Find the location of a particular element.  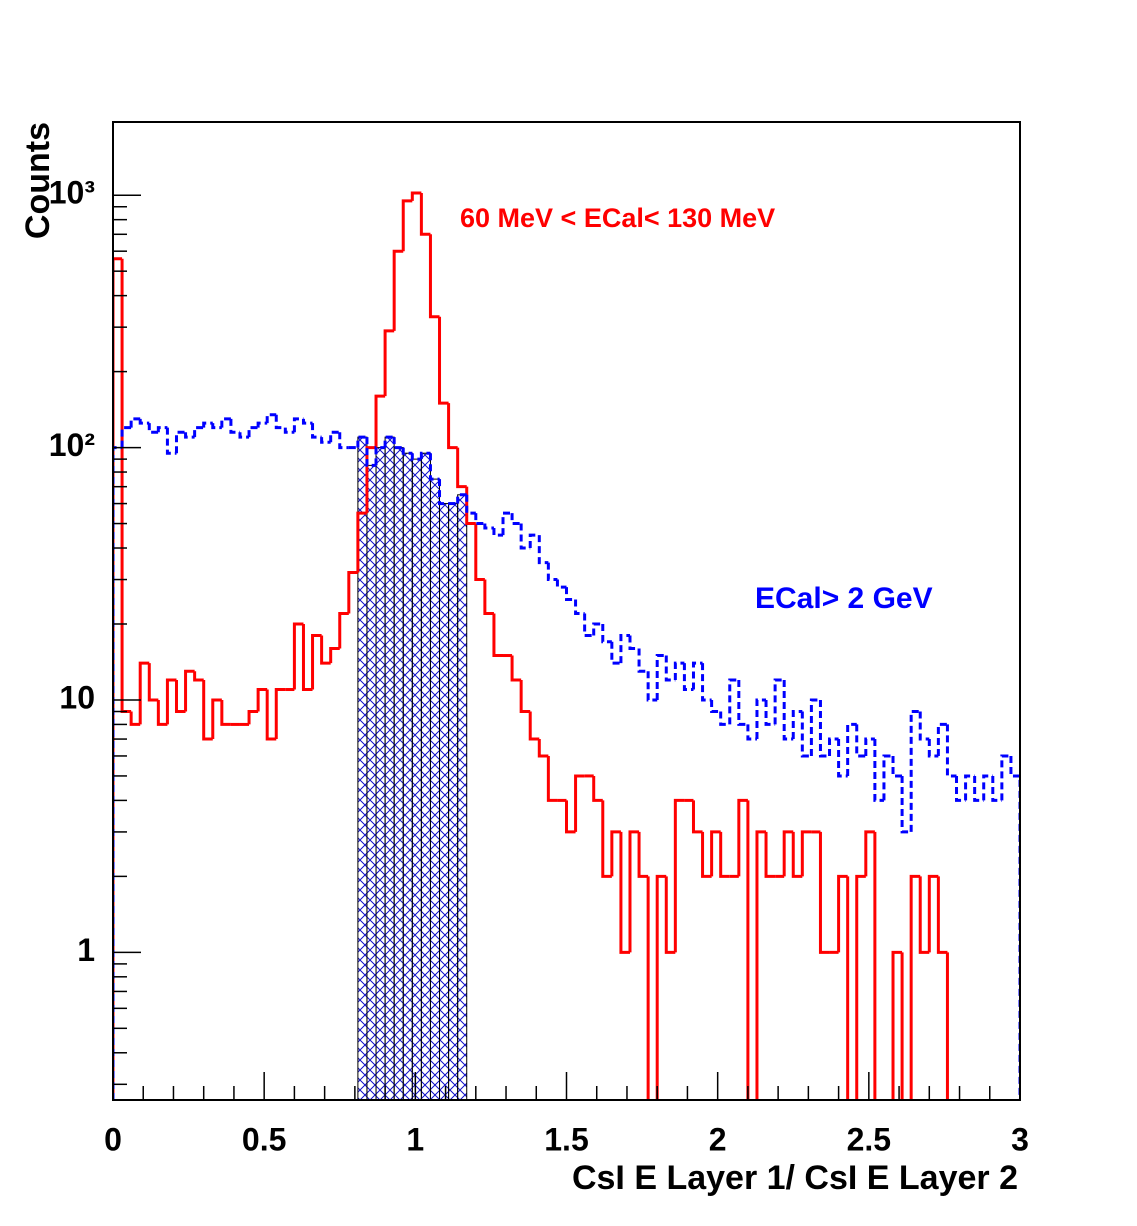

x-tick-label: 2 is located at coordinates (718, 1139).